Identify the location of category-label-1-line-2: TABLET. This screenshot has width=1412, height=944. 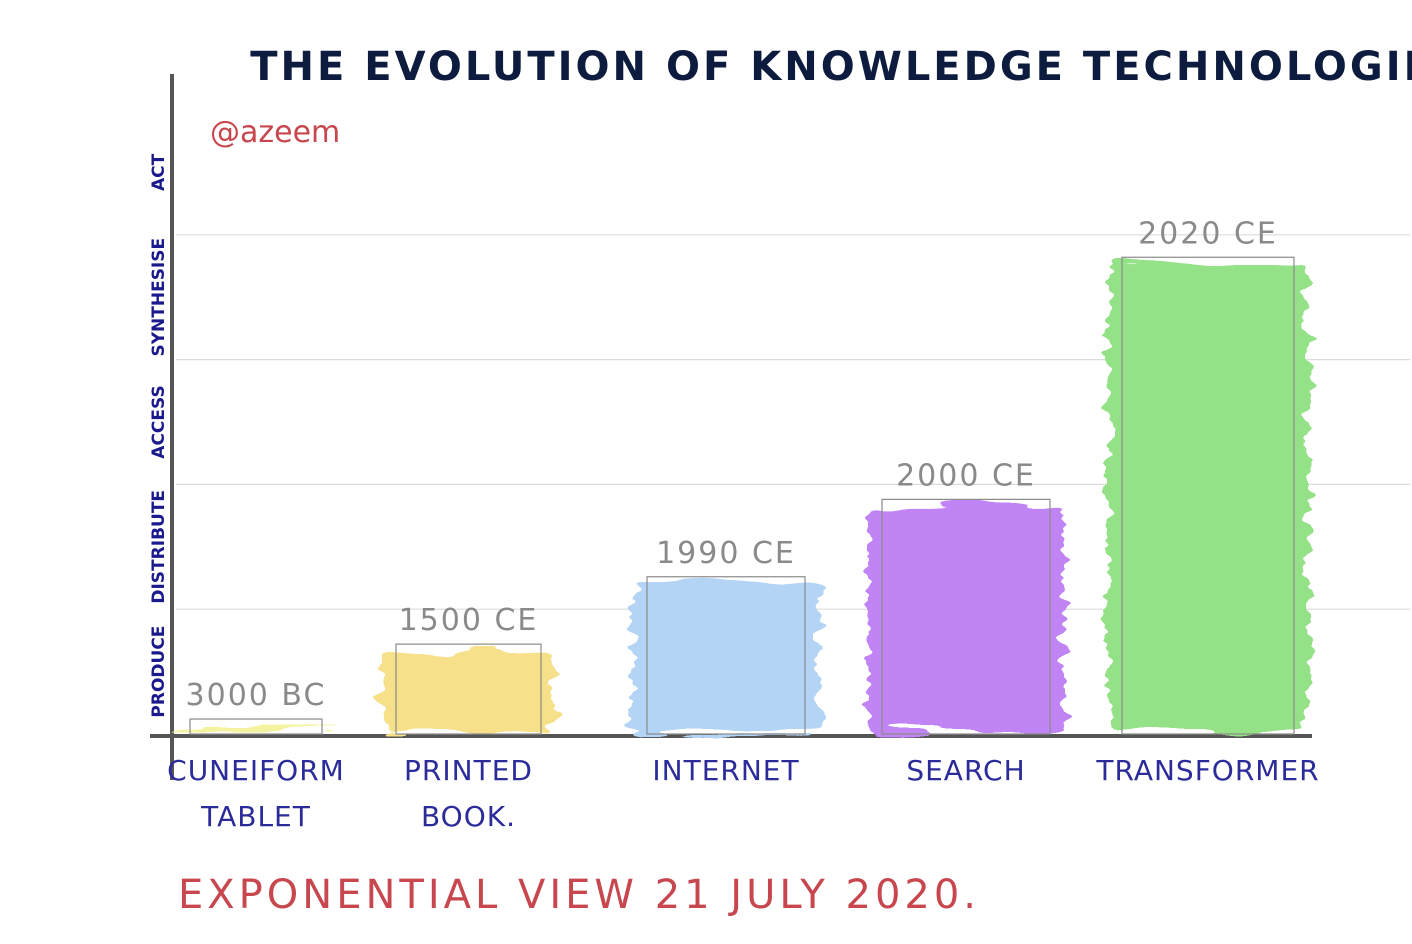
(255, 816).